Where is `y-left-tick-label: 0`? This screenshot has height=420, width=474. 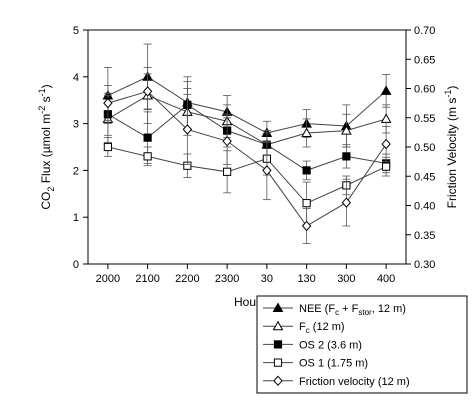
y-left-tick-label: 0 is located at coordinates (76, 265).